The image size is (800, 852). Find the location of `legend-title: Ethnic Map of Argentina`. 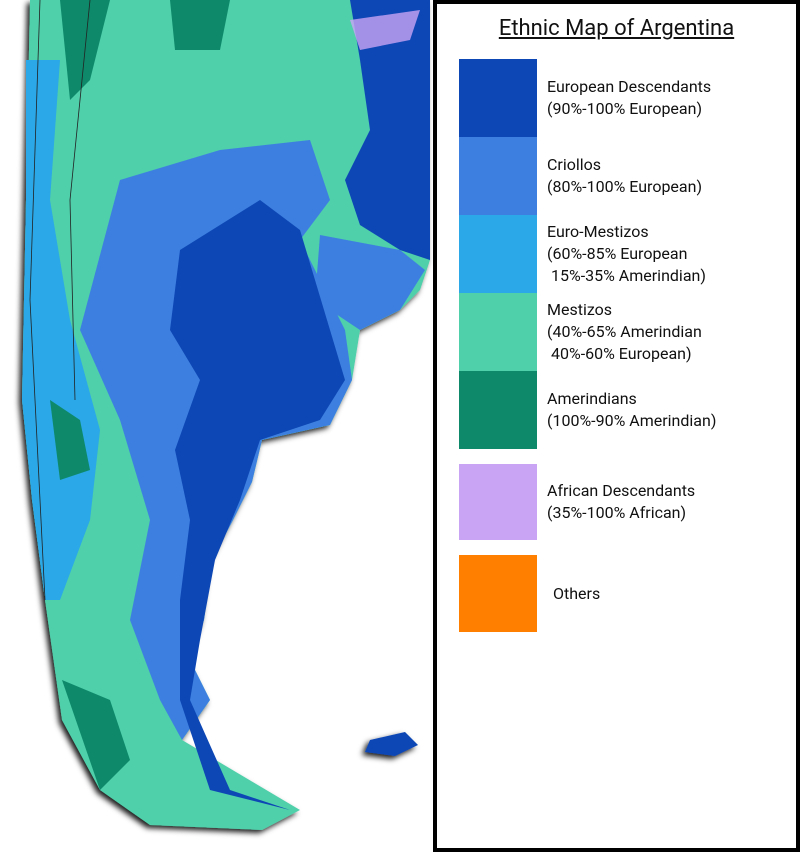

legend-title: Ethnic Map of Argentina is located at coordinates (616, 28).